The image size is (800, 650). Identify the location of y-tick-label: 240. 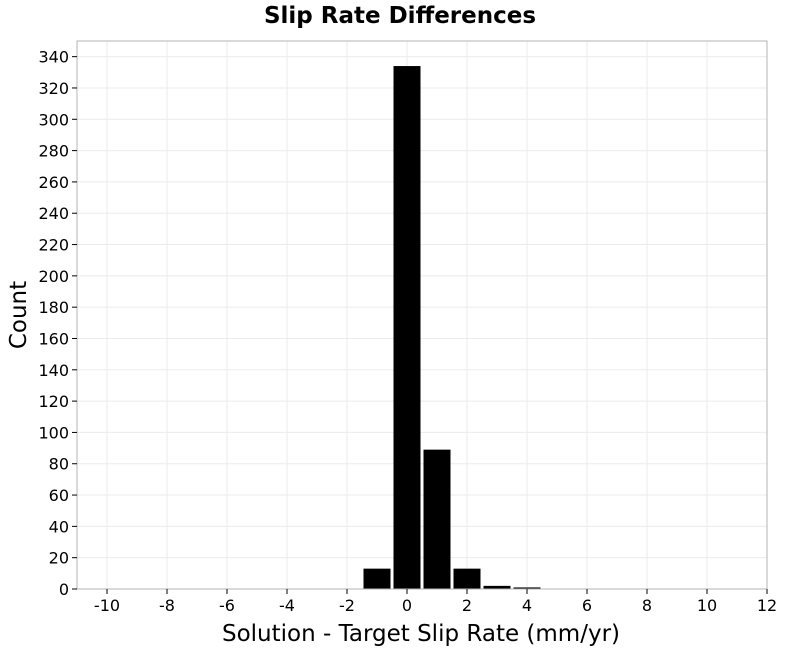
(53, 213).